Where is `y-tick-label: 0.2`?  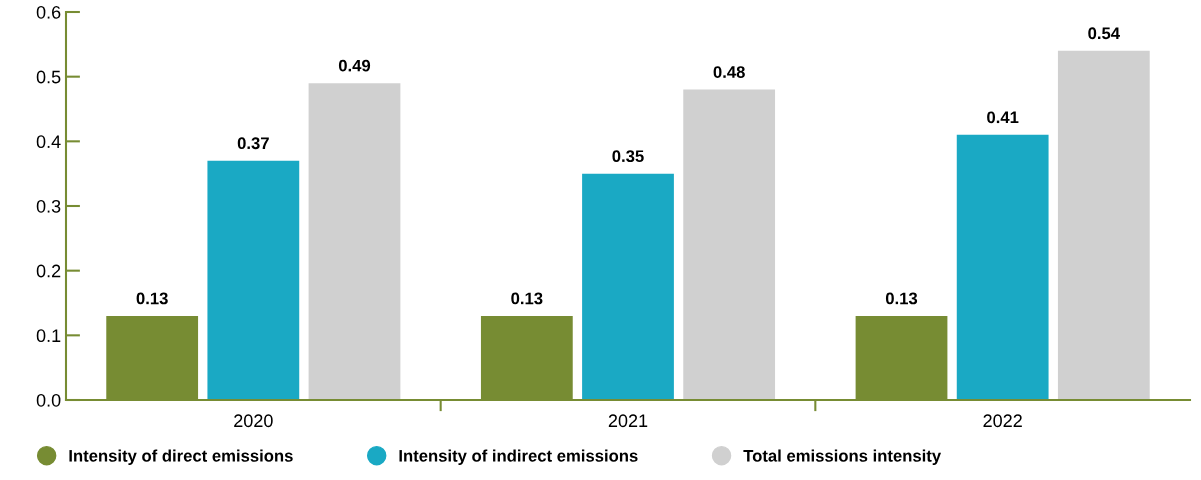
y-tick-label: 0.2 is located at coordinates (48, 271).